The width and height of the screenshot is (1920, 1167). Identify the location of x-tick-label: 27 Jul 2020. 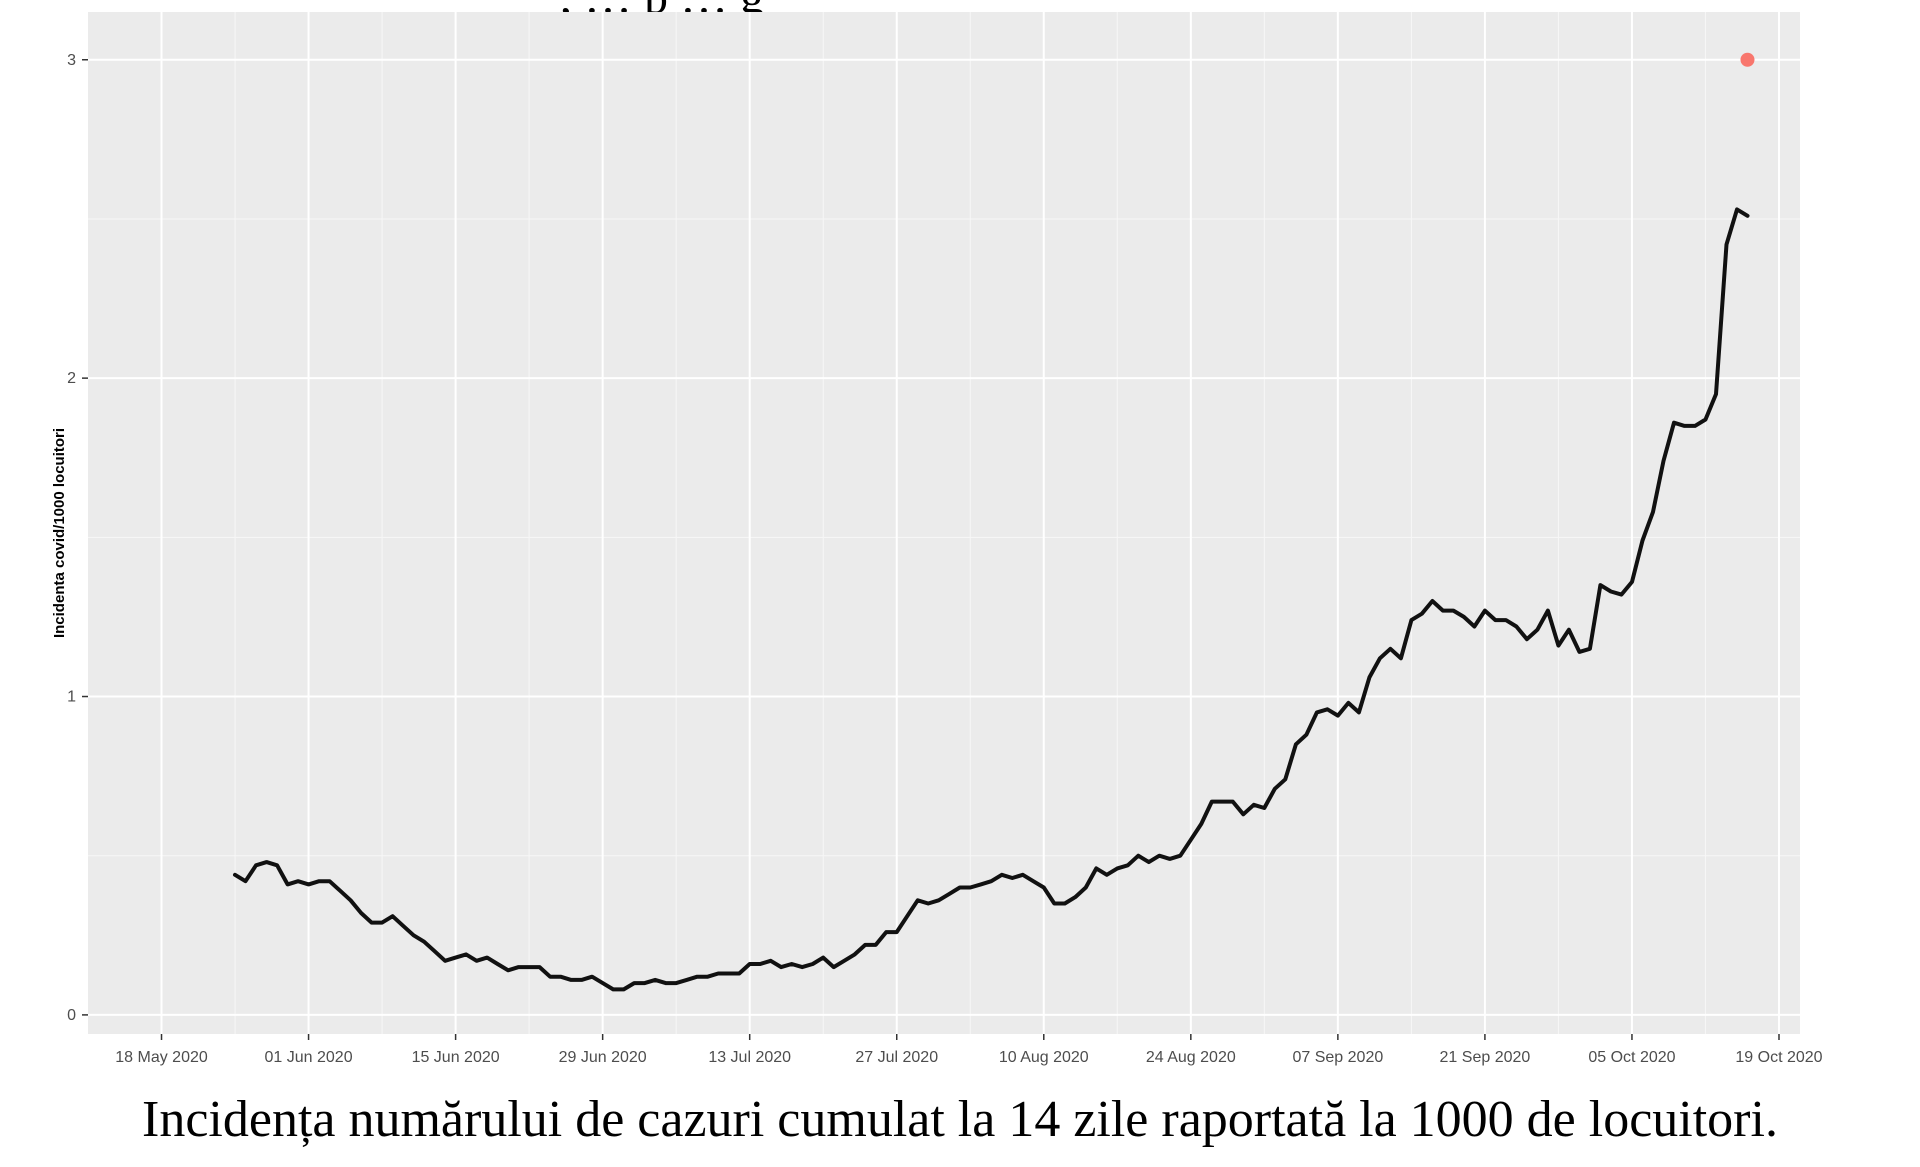
(896, 1057).